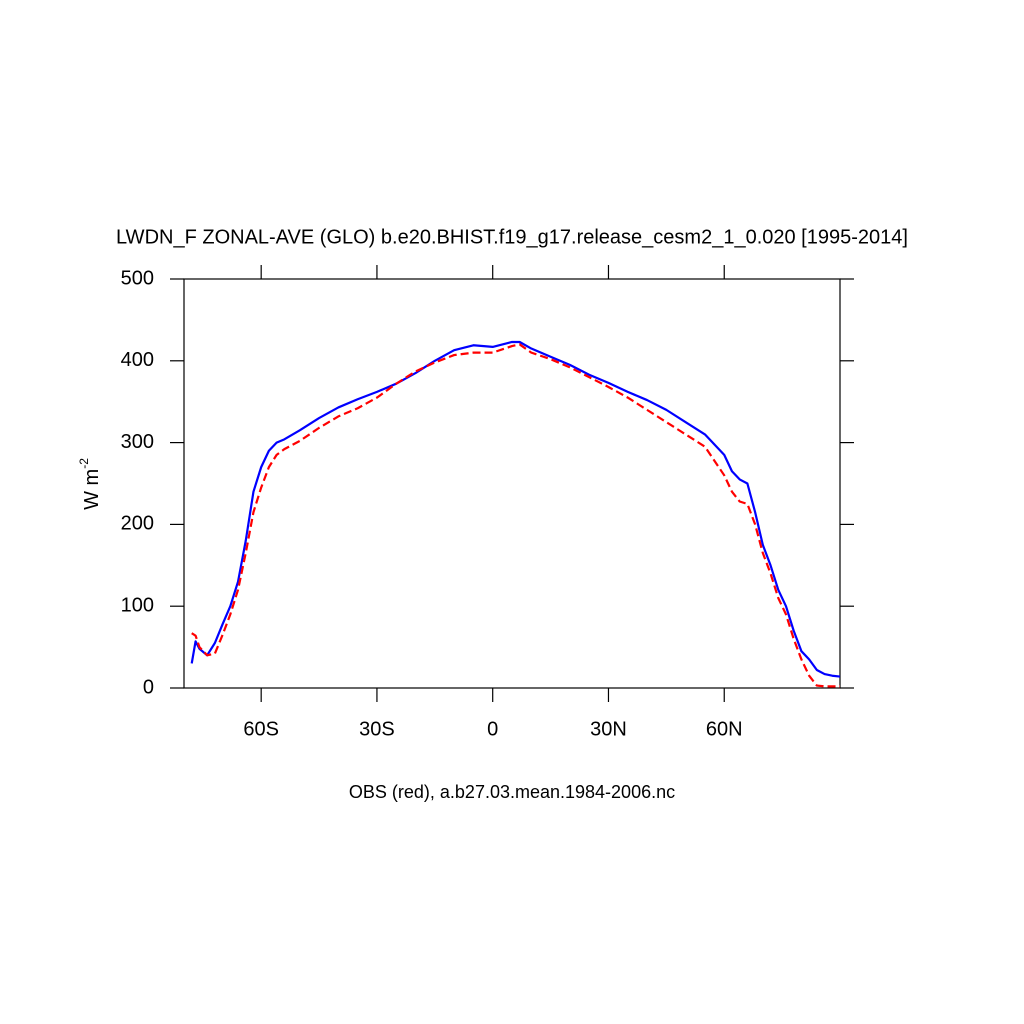  I want to click on y-axis-label: W m-2, so click(90, 484).